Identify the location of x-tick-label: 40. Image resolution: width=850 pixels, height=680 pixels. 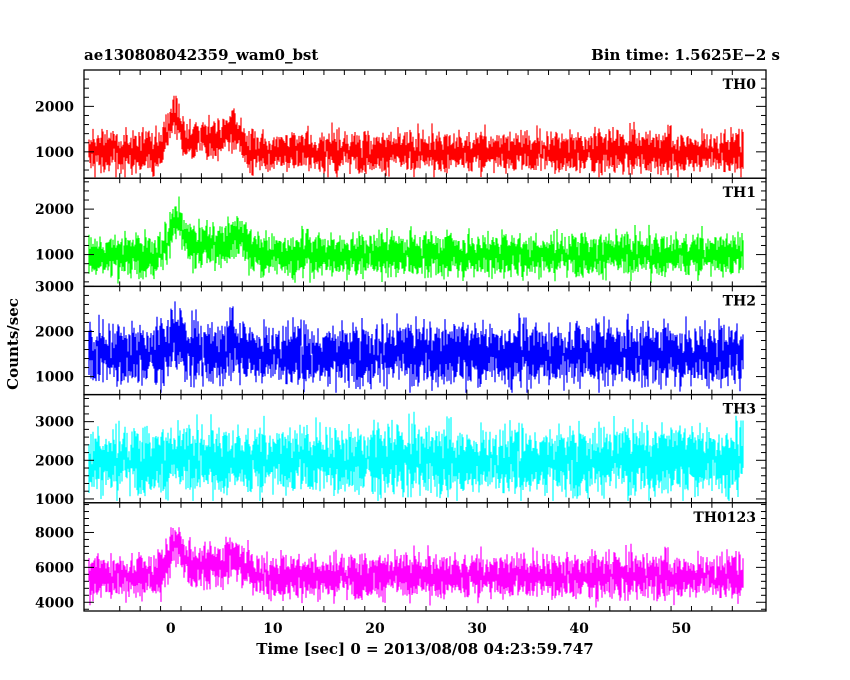
(579, 629).